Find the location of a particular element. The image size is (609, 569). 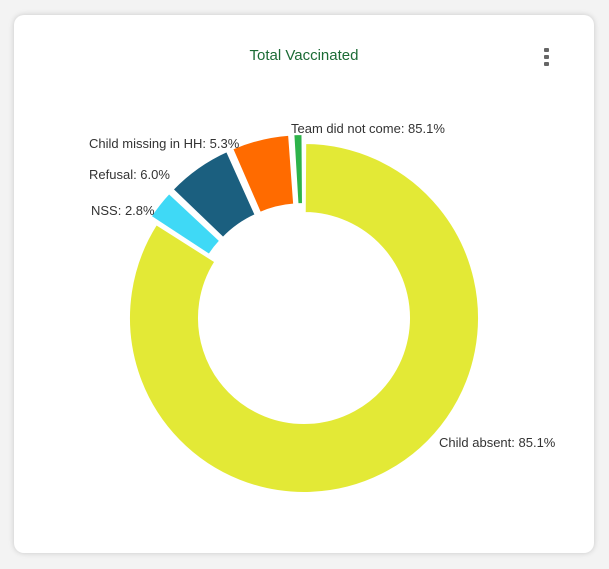

slice-refusal is located at coordinates (214, 194).